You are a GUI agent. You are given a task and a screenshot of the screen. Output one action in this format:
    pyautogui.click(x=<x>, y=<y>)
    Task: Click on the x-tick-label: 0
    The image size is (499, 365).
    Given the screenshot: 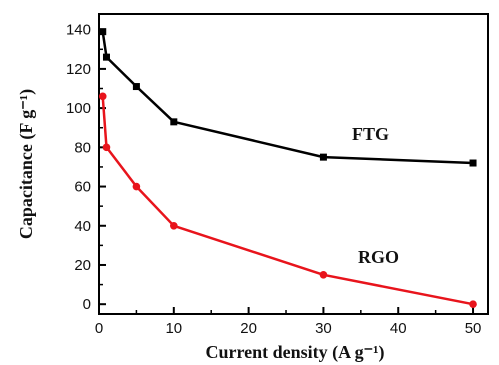 What is the action you would take?
    pyautogui.click(x=99, y=328)
    